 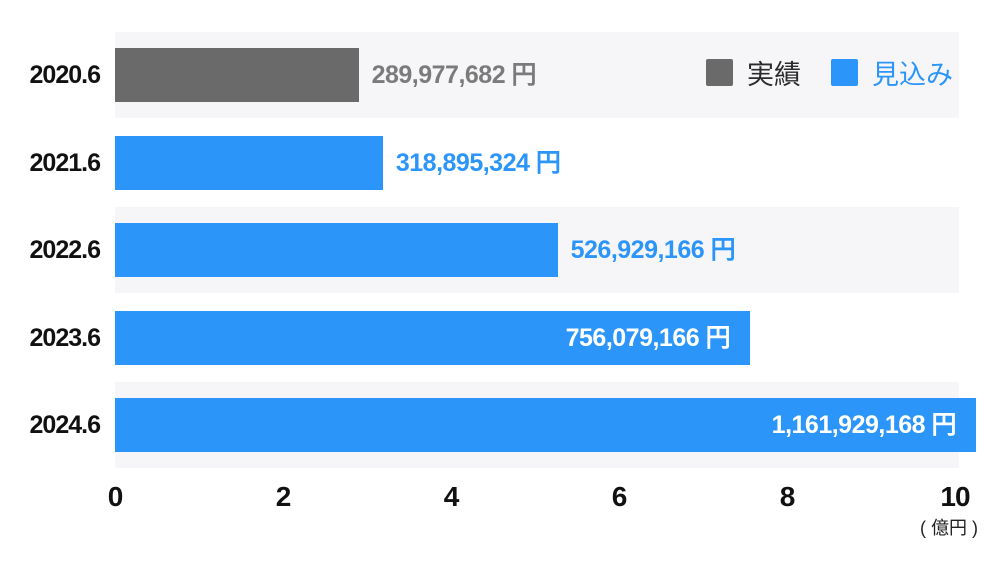 What do you see at coordinates (65, 337) in the screenshot?
I see `category-label-2023-6: 2023.6` at bounding box center [65, 337].